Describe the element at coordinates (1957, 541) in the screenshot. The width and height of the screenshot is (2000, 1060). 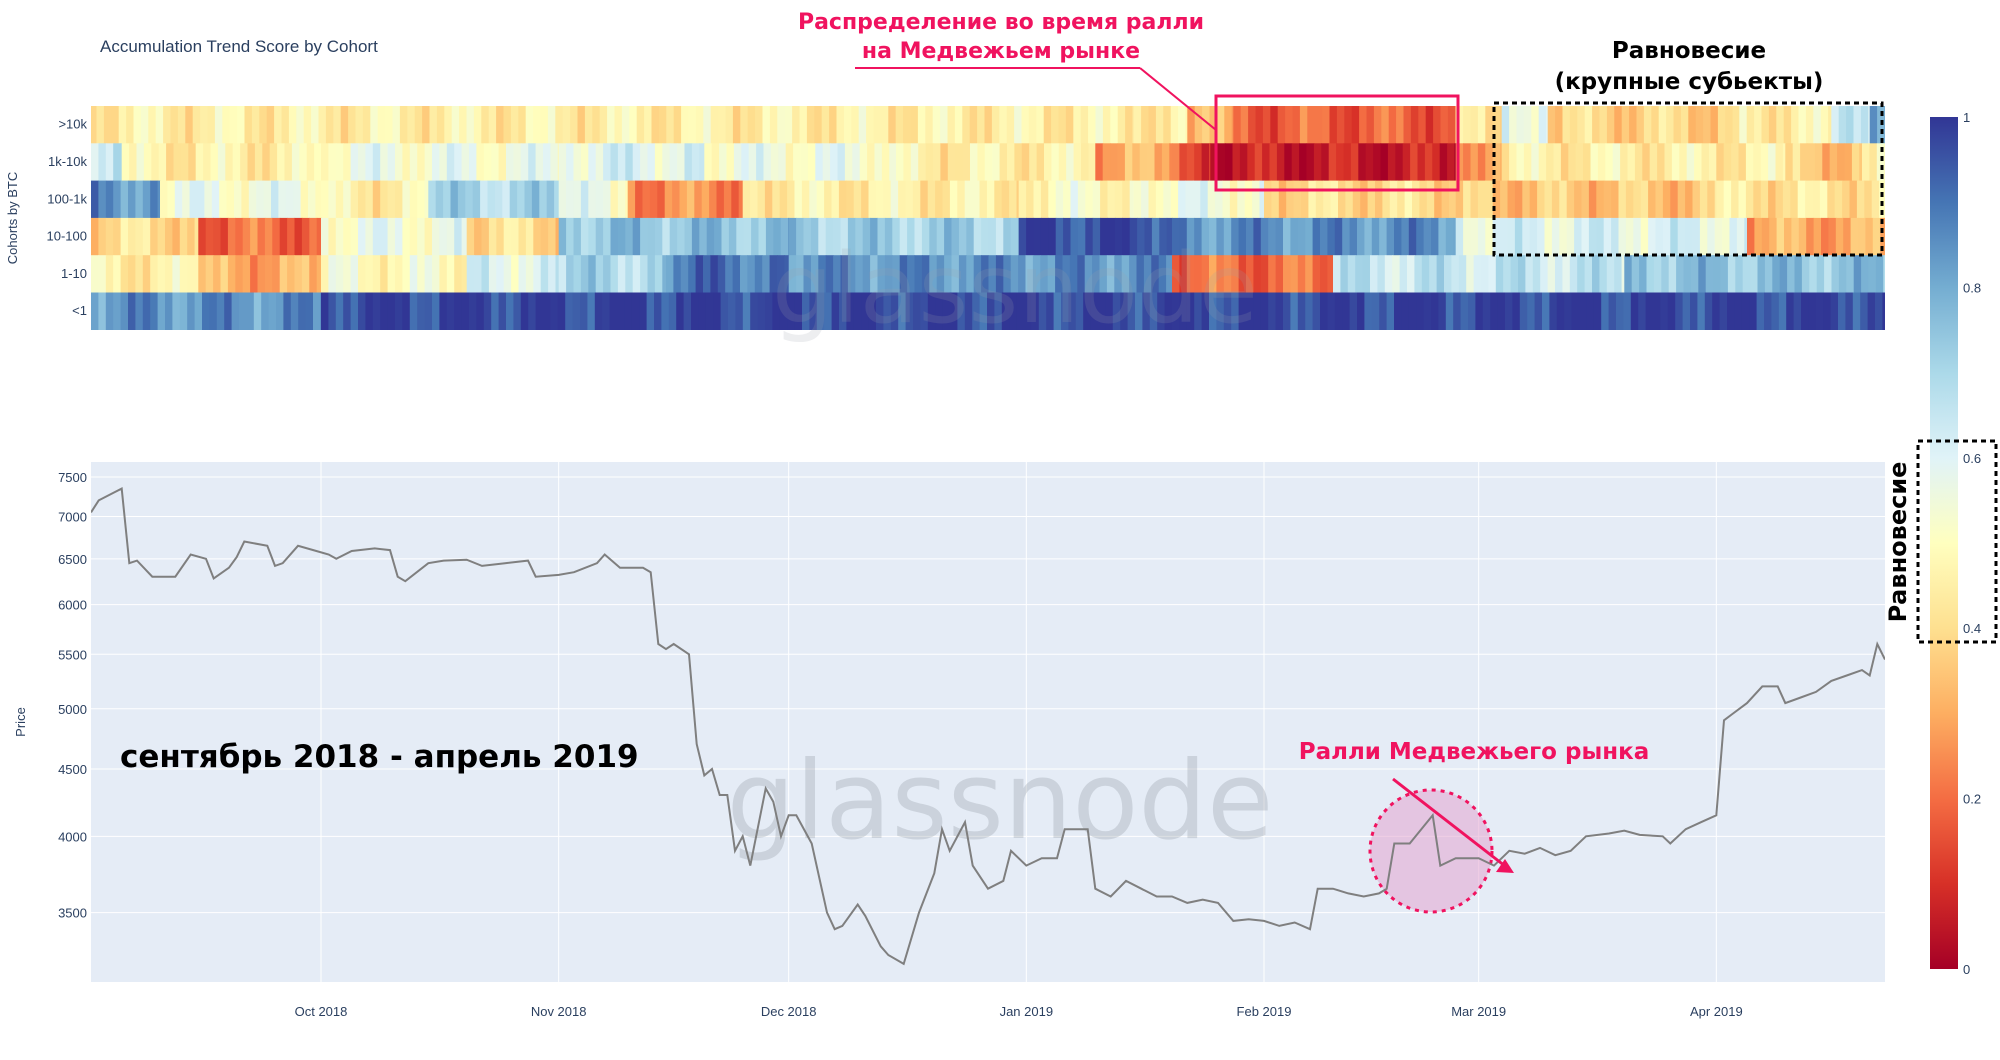
I see `equilibrium-colorbar-box` at that location.